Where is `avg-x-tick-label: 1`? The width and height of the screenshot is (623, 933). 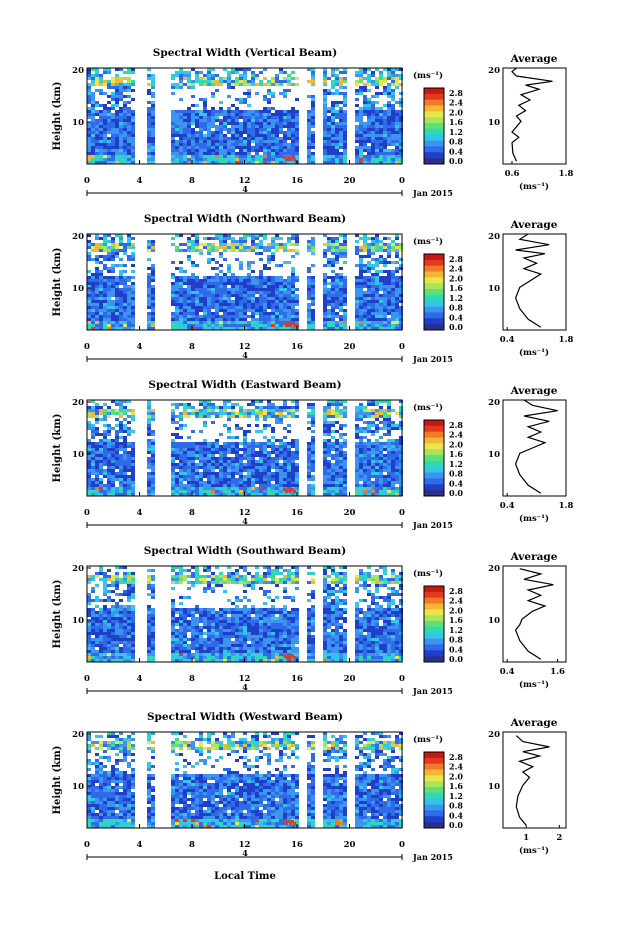
avg-x-tick-label: 1 is located at coordinates (526, 838).